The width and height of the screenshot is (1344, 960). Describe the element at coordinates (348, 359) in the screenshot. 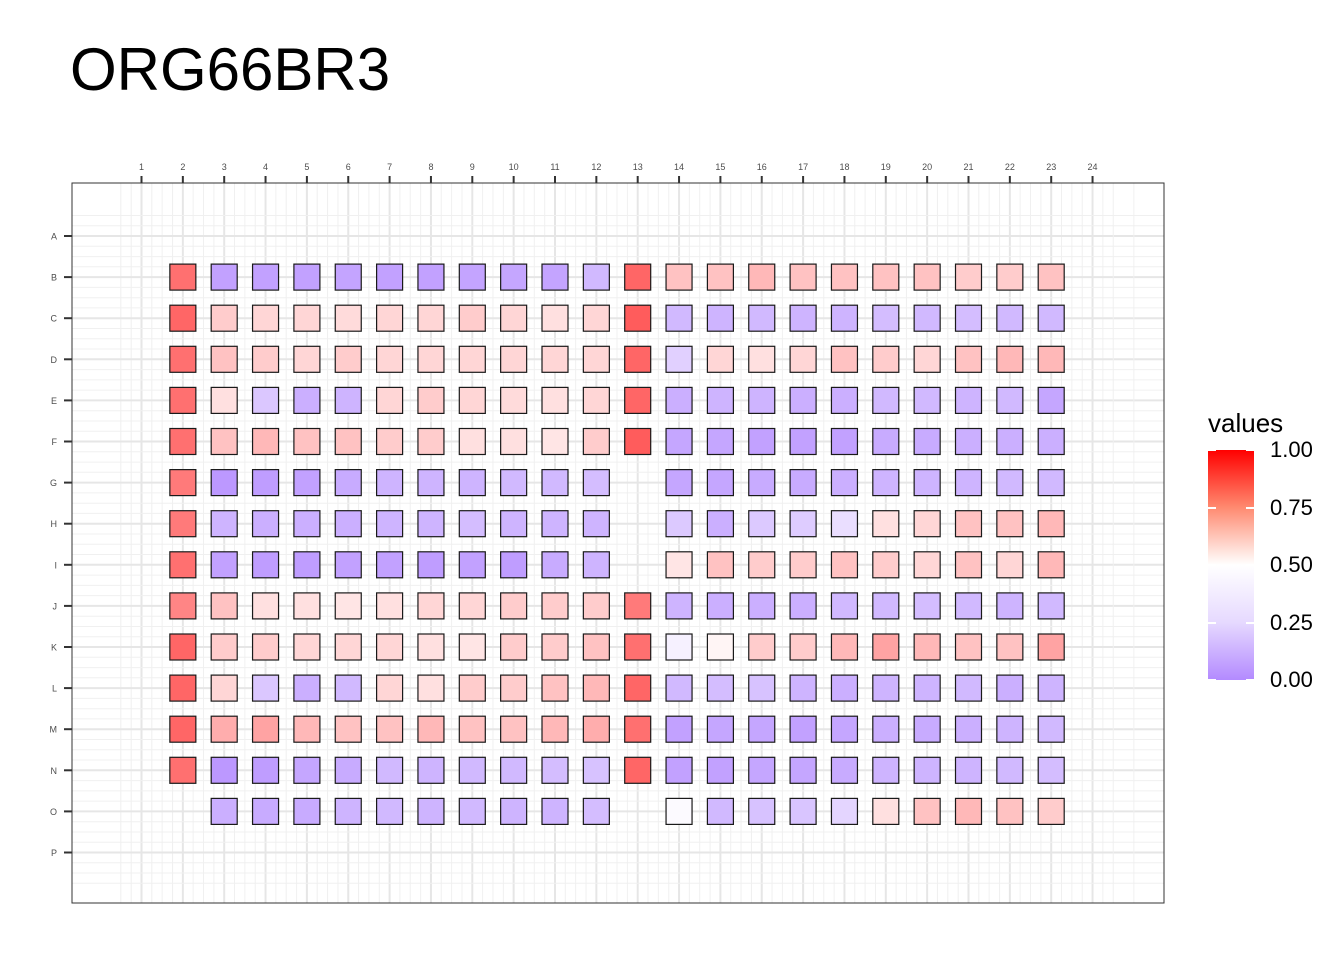

I see `heatmap-cell-D6` at that location.